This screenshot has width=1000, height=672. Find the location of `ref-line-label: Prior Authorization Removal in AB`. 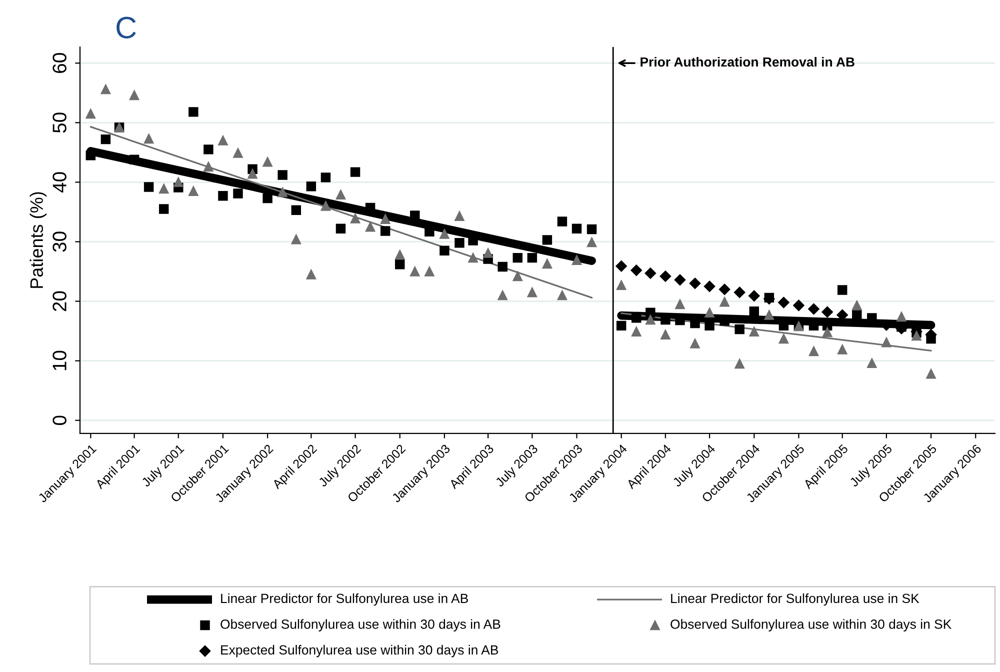

ref-line-label: Prior Authorization Removal in AB is located at coordinates (747, 61).